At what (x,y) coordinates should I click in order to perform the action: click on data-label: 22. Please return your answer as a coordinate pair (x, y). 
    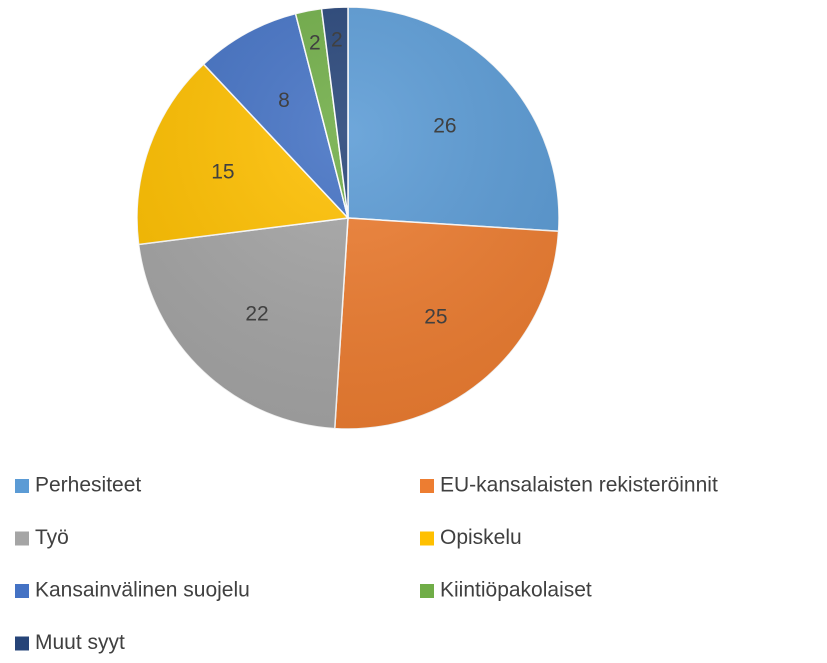
    Looking at the image, I should click on (256, 313).